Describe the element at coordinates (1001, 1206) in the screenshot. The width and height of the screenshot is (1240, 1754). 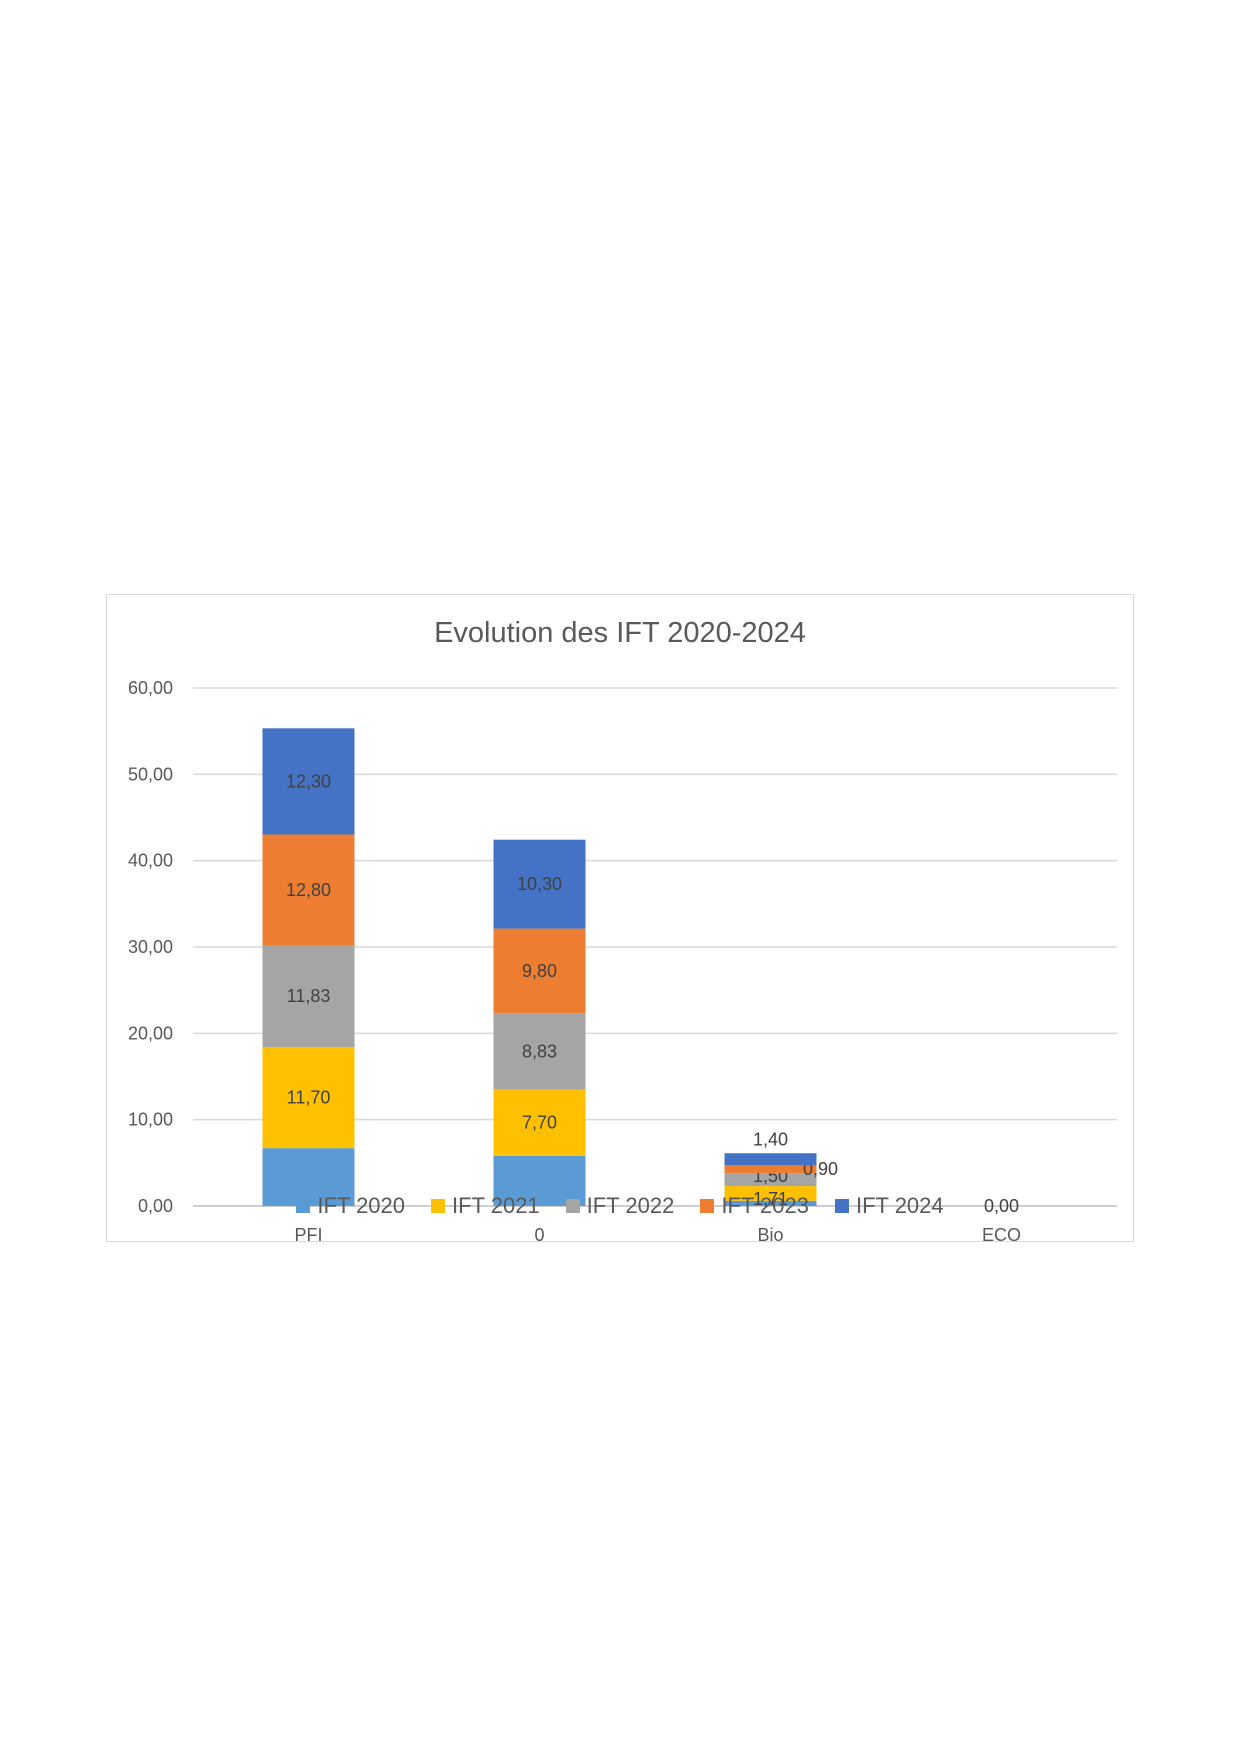
I see `data-label: 0,00` at that location.